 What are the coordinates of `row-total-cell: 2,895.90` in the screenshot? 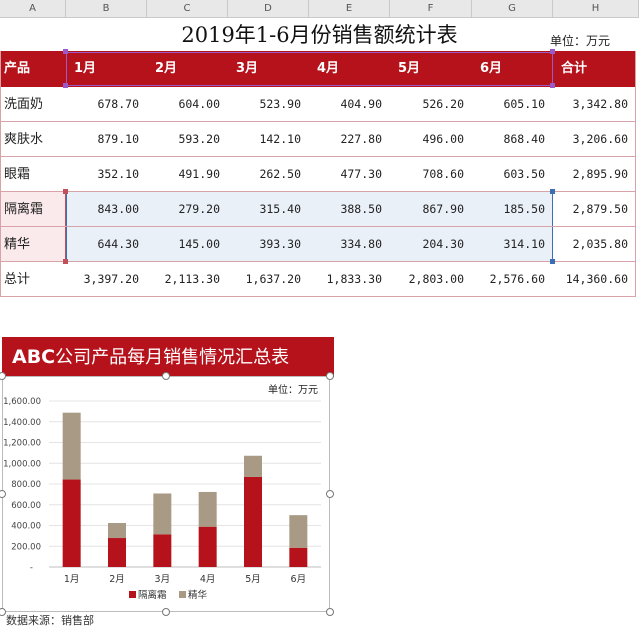 It's located at (600, 174).